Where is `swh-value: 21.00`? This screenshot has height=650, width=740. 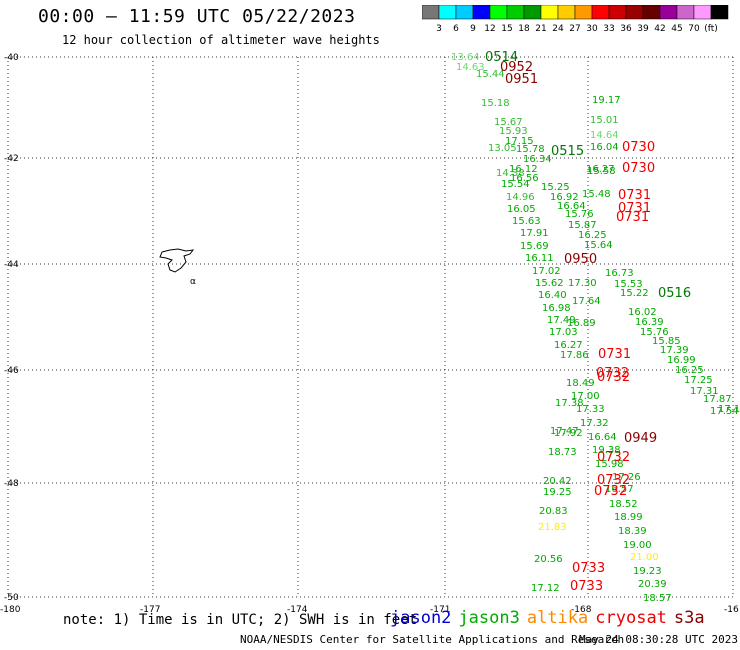 swh-value: 21.00 is located at coordinates (644, 557).